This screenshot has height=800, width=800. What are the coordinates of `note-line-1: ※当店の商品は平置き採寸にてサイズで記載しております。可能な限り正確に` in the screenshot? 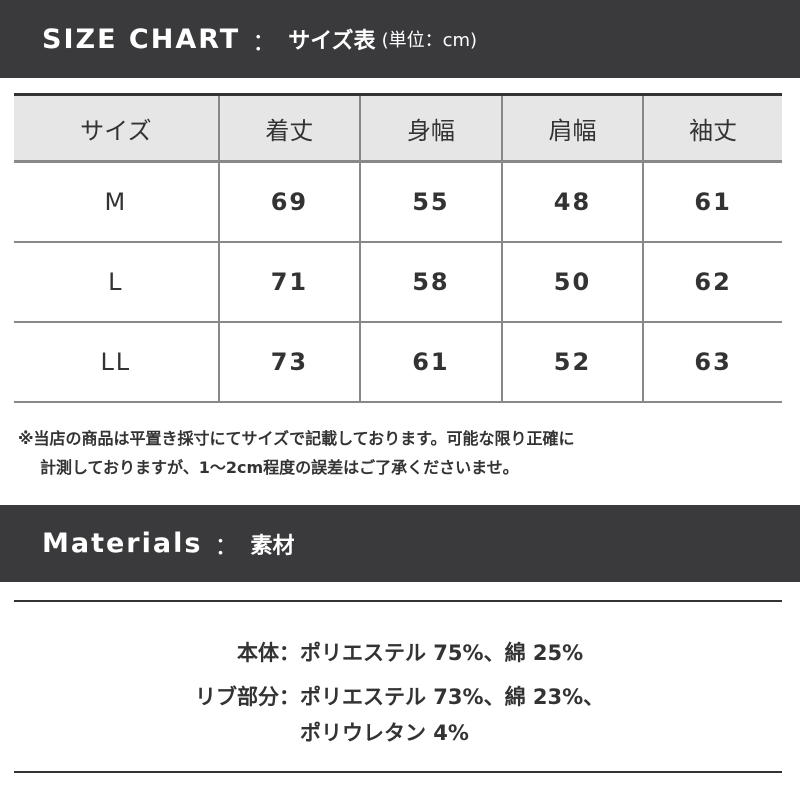 It's located at (296, 438).